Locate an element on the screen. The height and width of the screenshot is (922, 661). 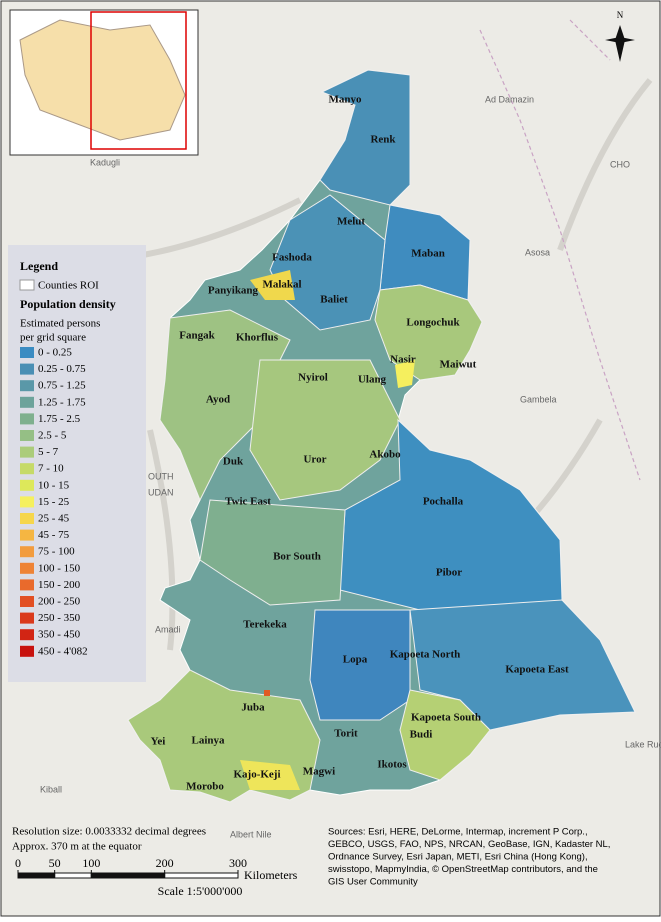
legend-label: 0 - 0.25 is located at coordinates (55, 353).